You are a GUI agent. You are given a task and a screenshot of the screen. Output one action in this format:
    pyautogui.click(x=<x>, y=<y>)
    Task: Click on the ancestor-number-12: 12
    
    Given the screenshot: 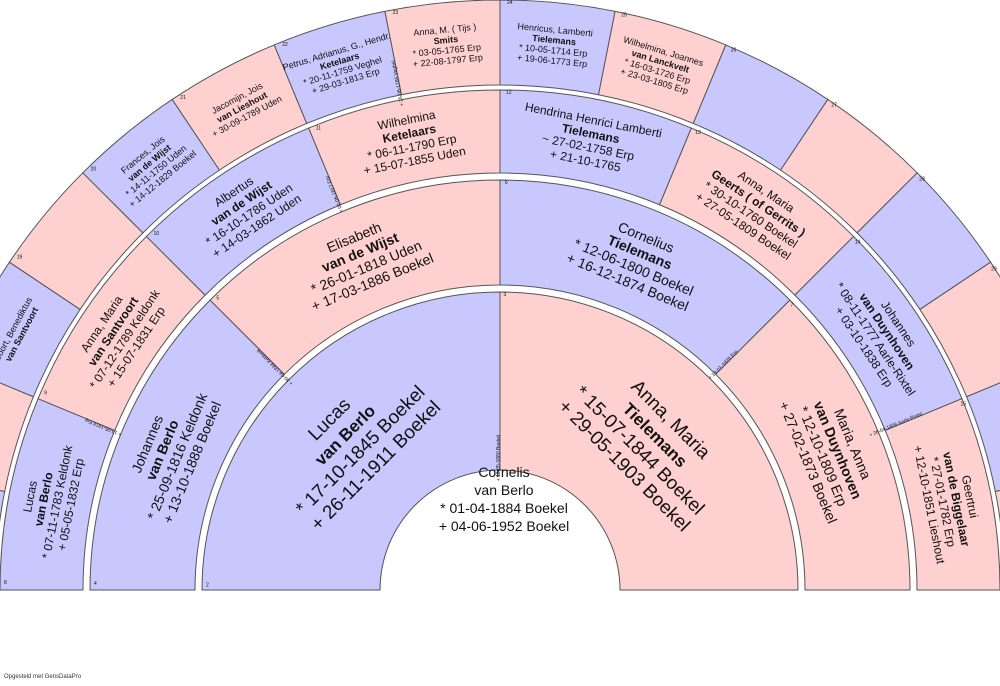 What is the action you would take?
    pyautogui.click(x=509, y=93)
    